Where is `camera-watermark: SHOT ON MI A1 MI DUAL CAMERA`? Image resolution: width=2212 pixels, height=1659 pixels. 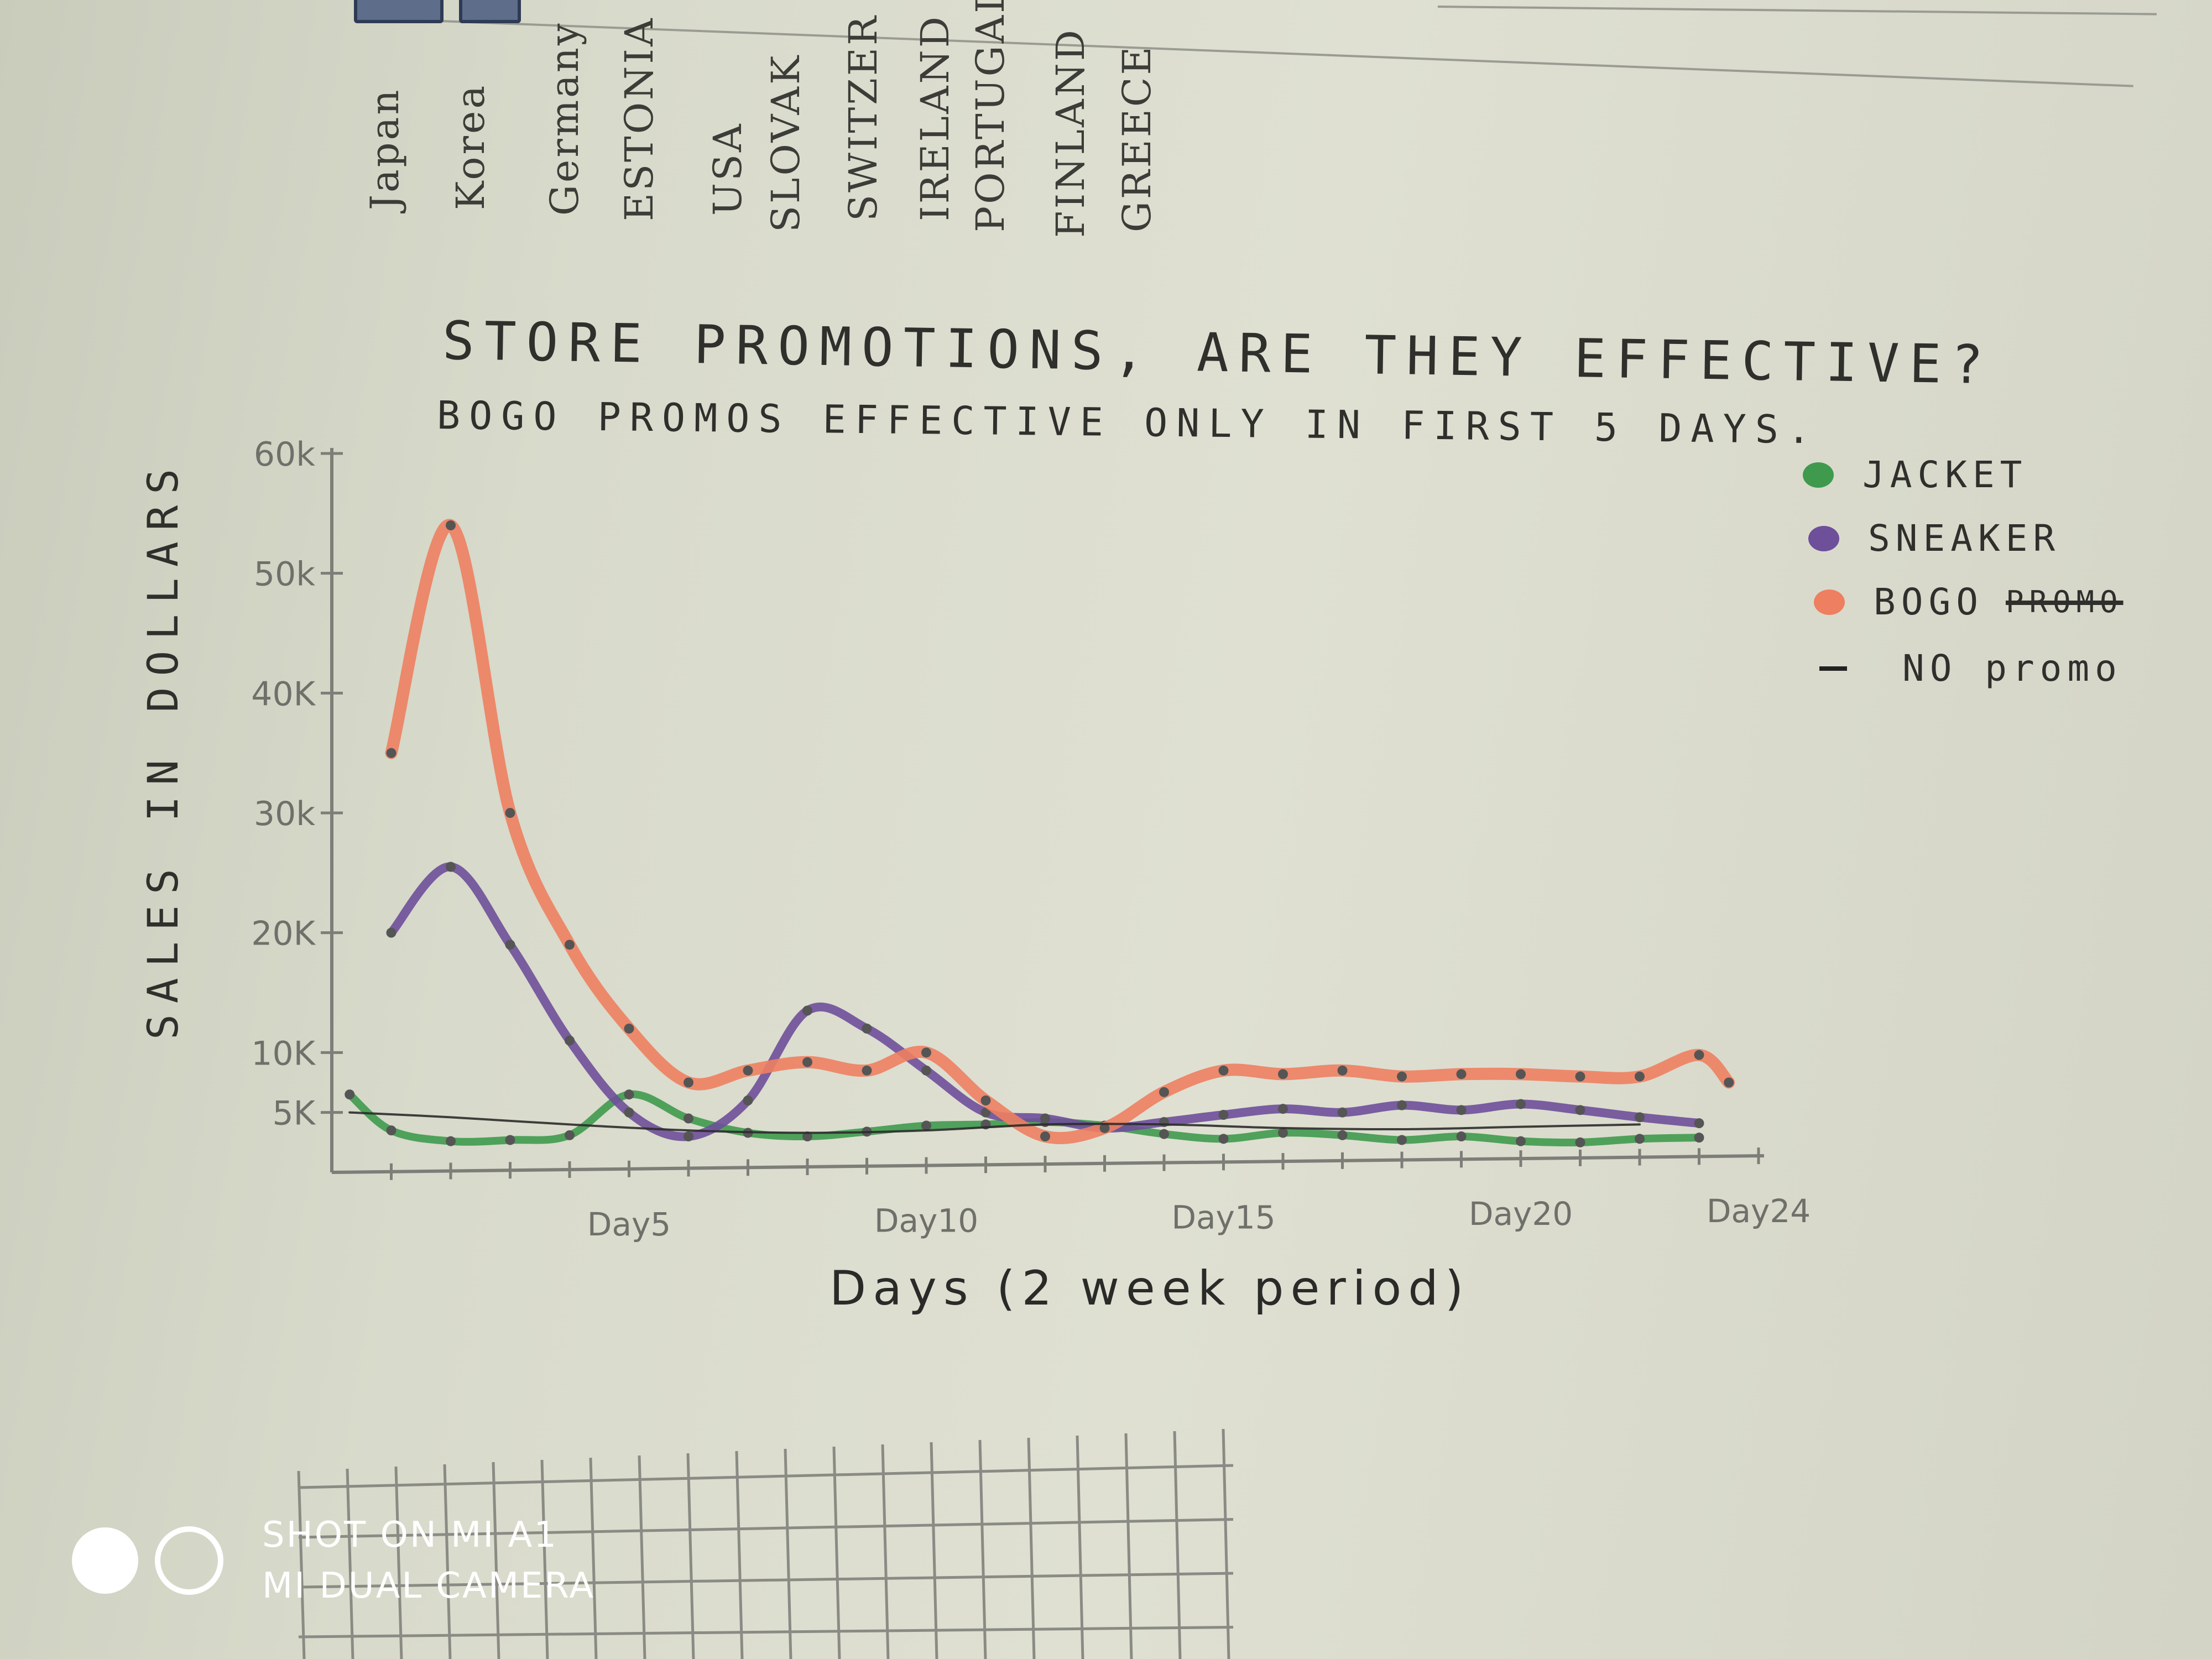 camera-watermark: SHOT ON MI A1 MI DUAL CAMERA is located at coordinates (333, 1561).